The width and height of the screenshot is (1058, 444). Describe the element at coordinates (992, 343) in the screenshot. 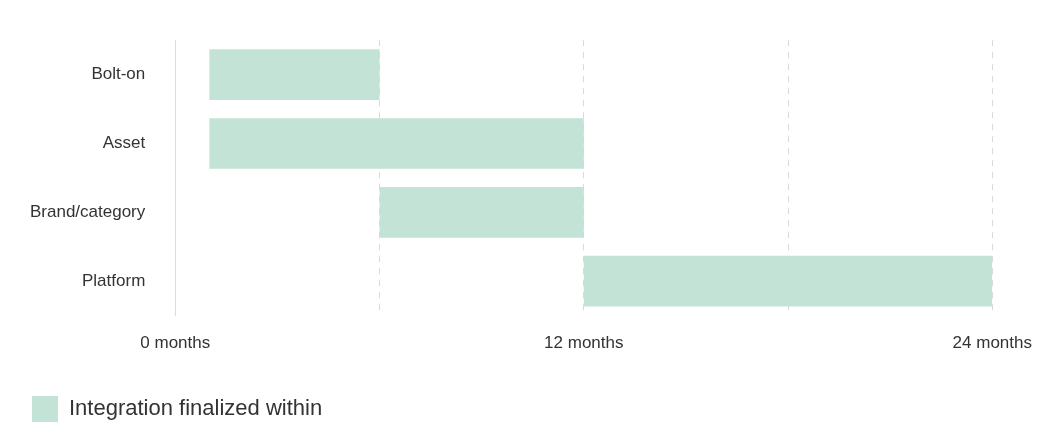

I see `x-tick-label: 24 months` at that location.